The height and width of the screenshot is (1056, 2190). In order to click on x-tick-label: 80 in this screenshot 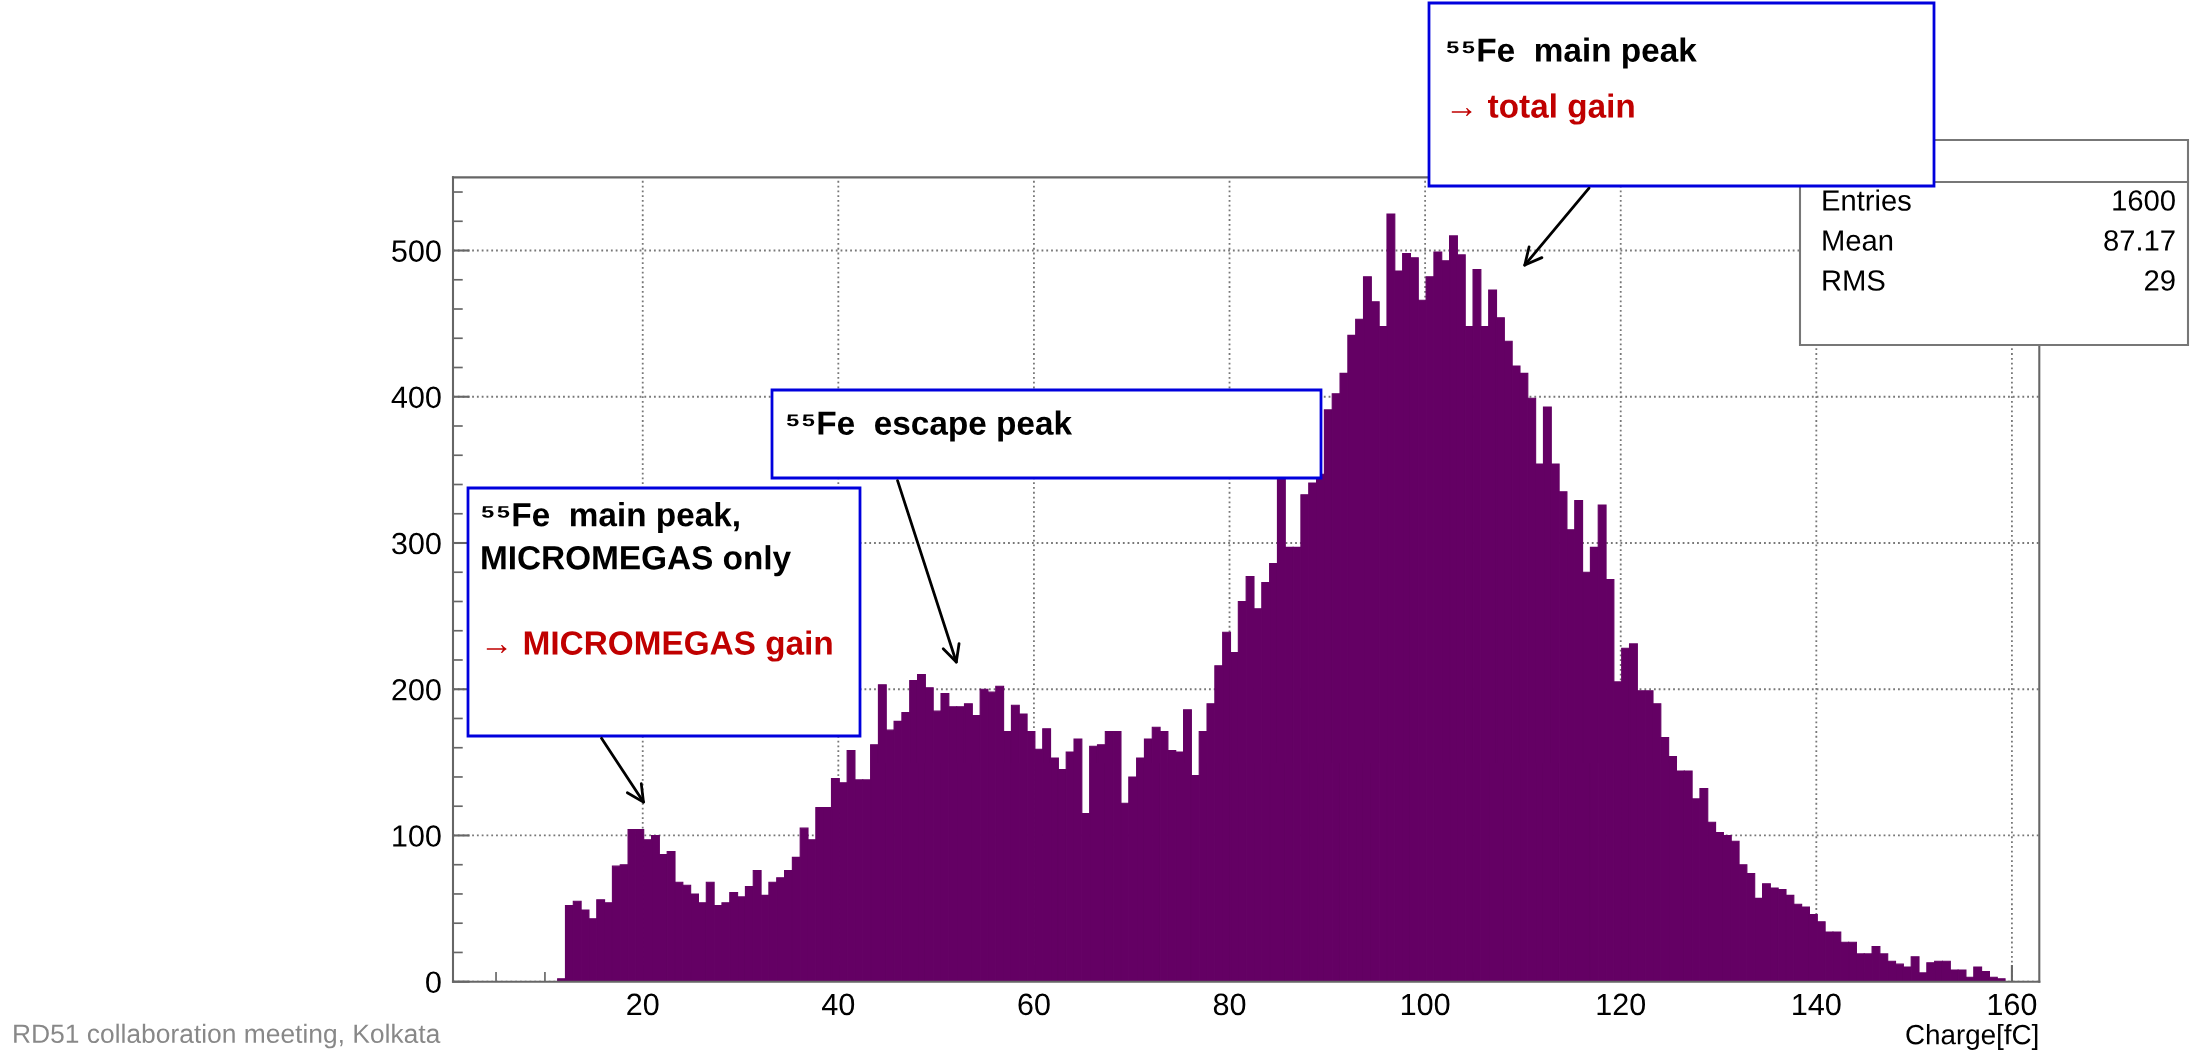, I will do `click(1229, 1004)`.